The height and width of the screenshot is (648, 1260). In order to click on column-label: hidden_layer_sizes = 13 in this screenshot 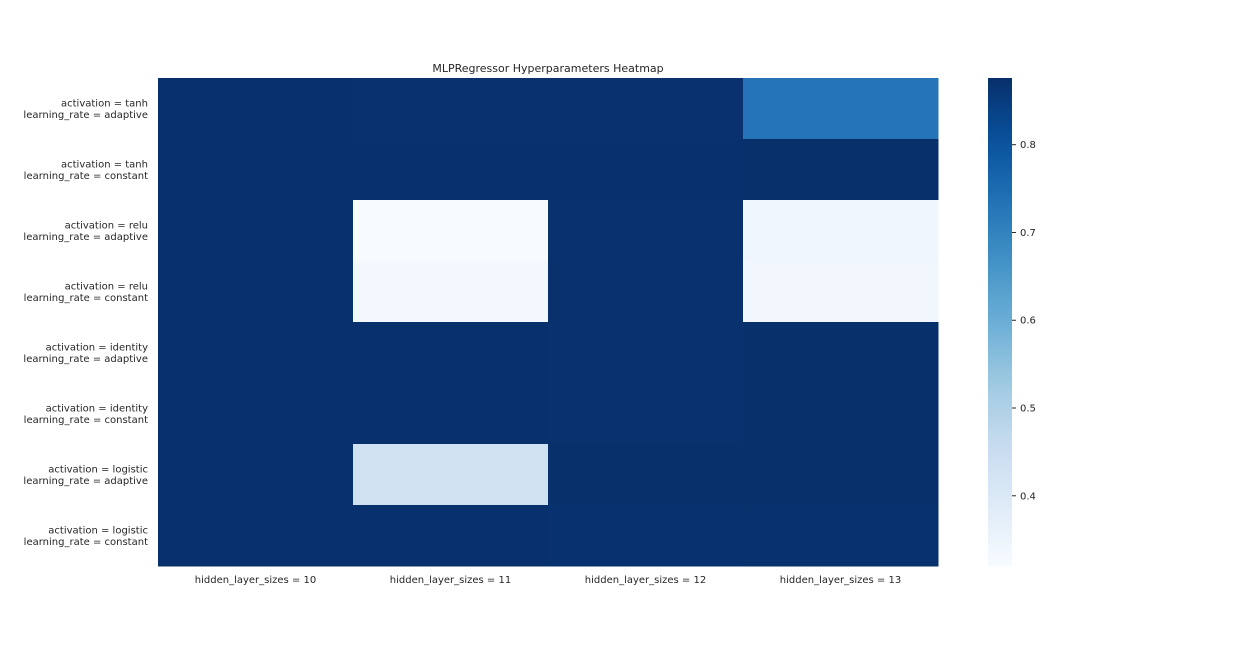, I will do `click(840, 580)`.